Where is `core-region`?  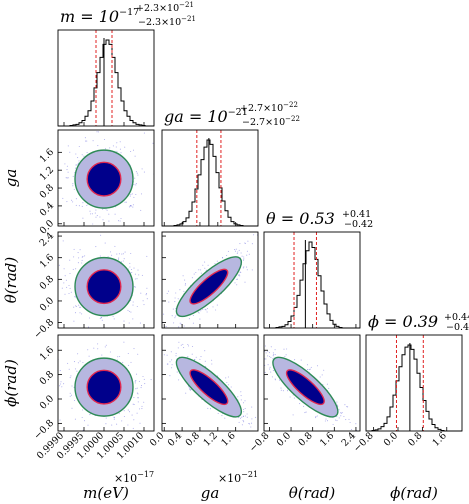
core-region is located at coordinates (209, 387).